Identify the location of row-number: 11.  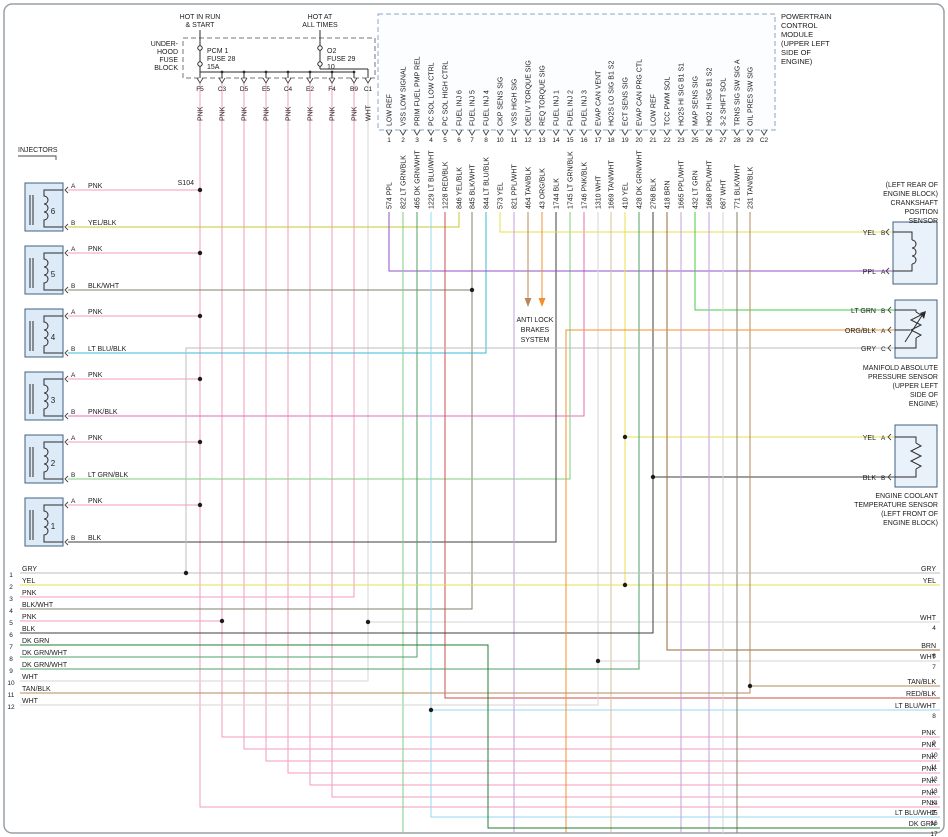
(934, 767).